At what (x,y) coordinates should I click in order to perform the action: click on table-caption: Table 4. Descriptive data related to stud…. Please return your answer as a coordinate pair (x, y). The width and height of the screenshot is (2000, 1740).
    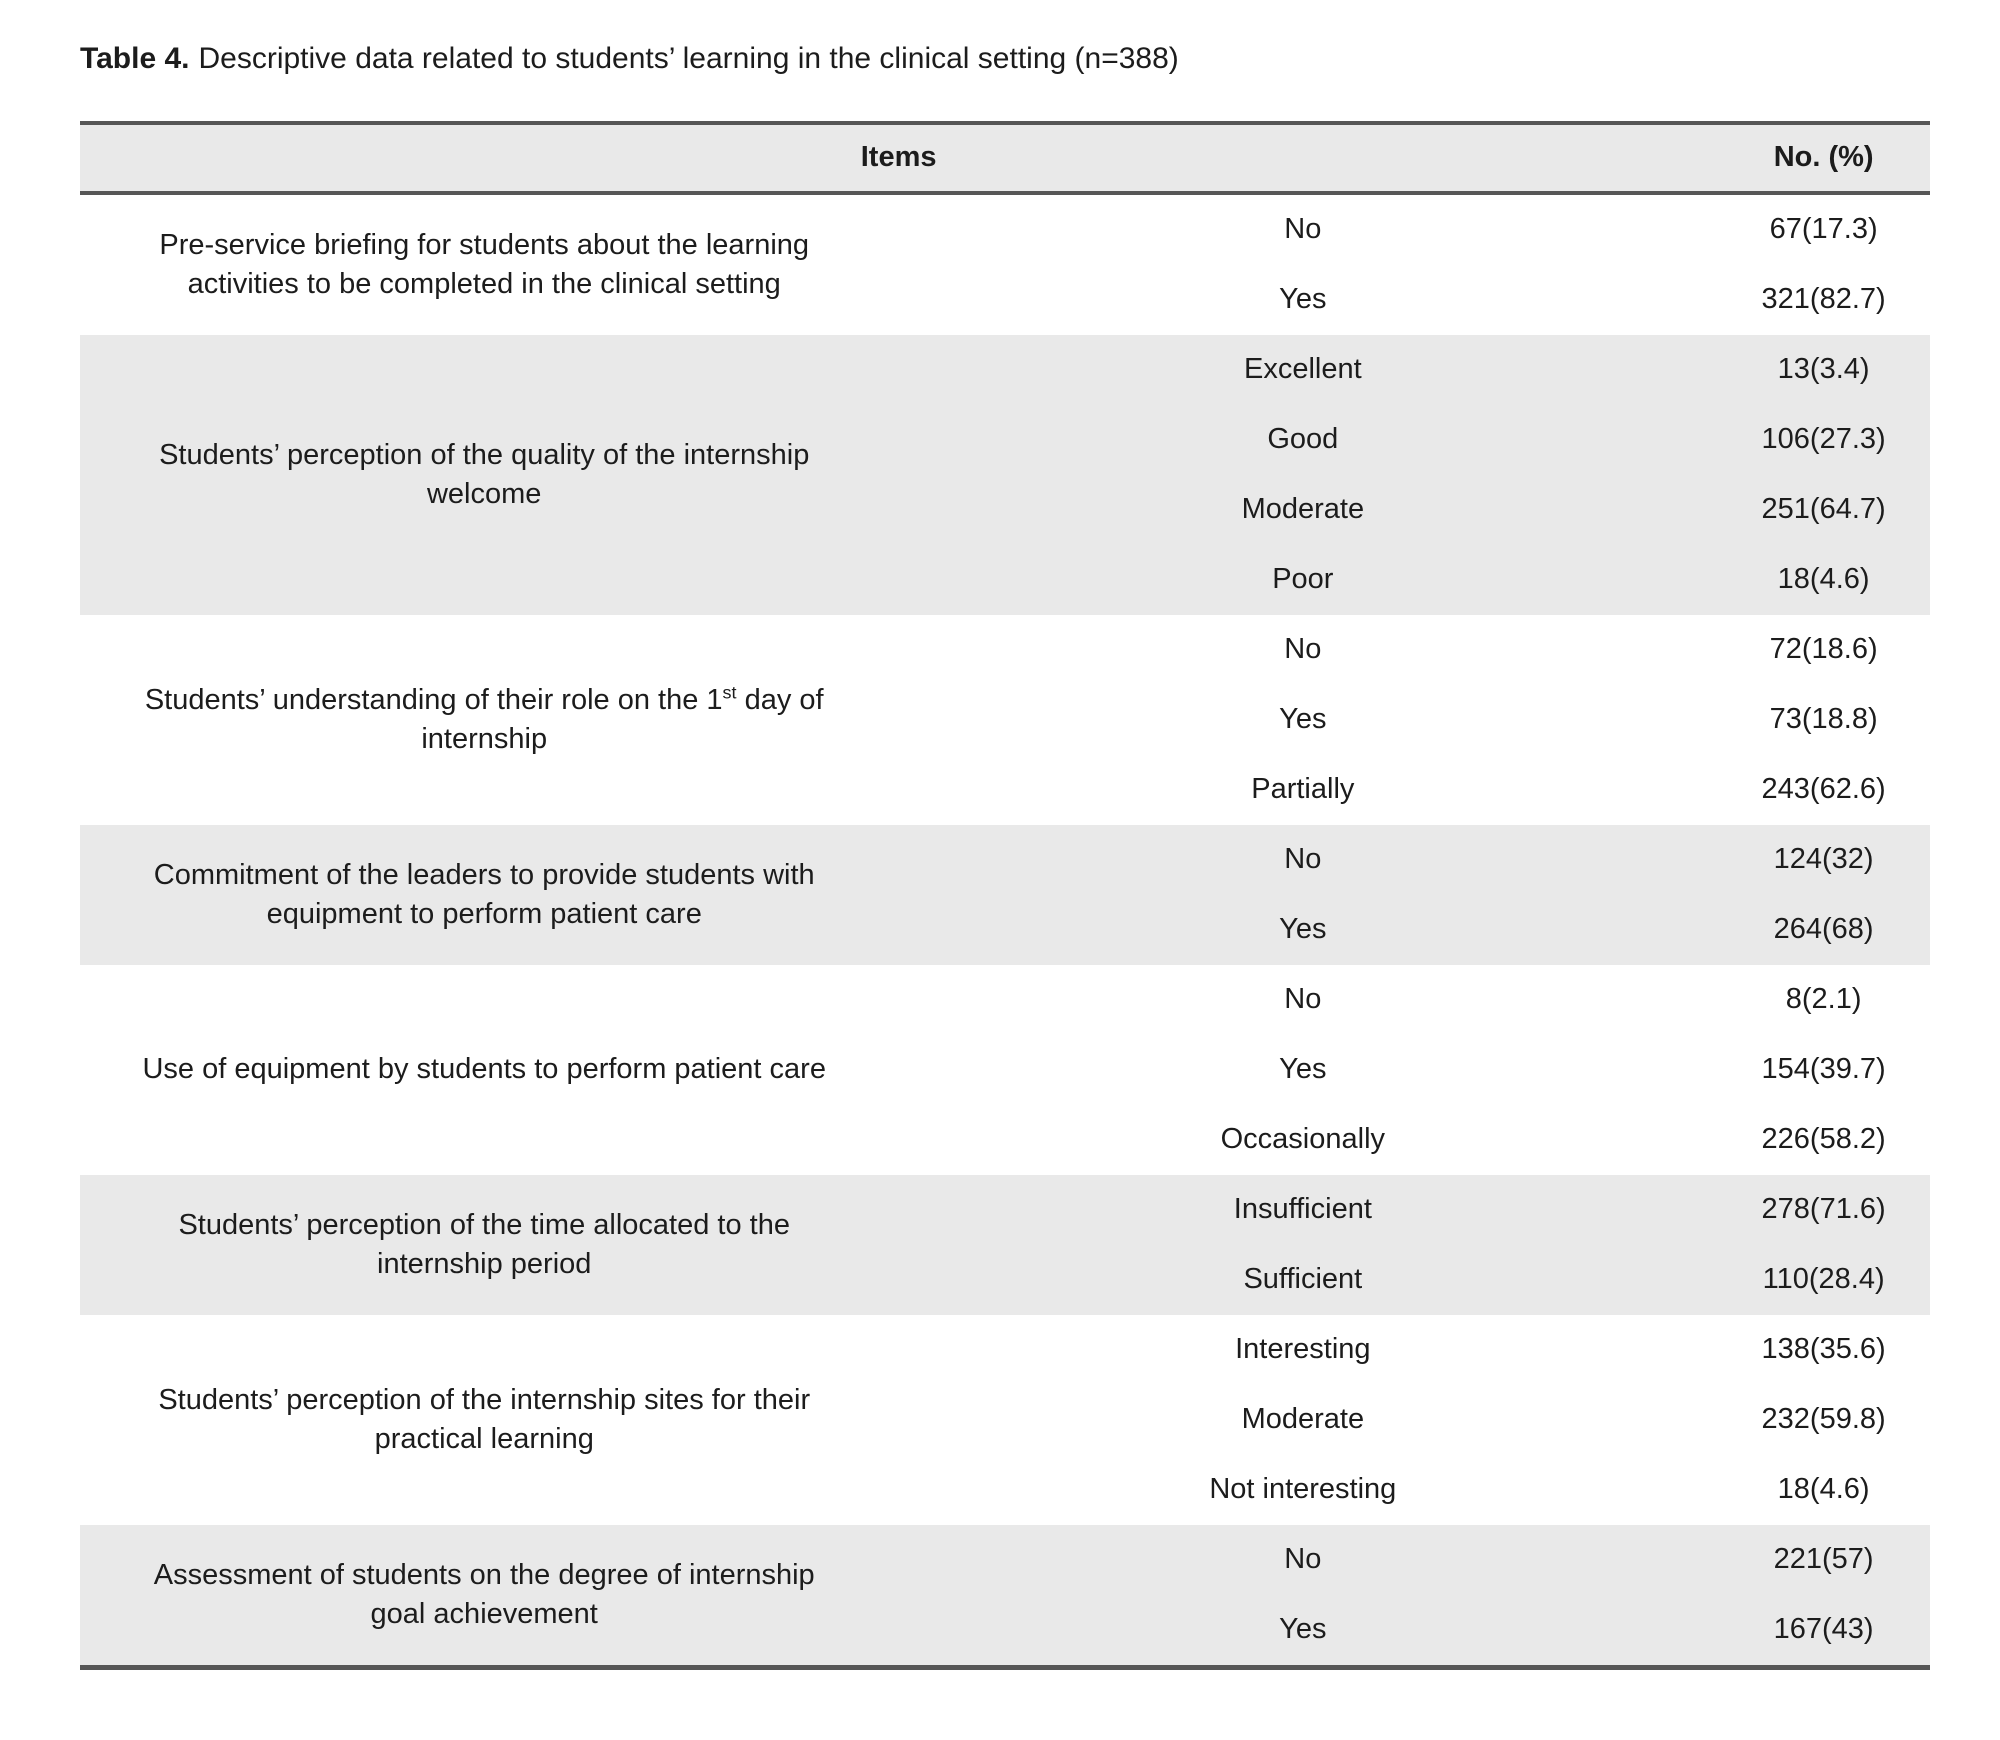
    Looking at the image, I should click on (1005, 59).